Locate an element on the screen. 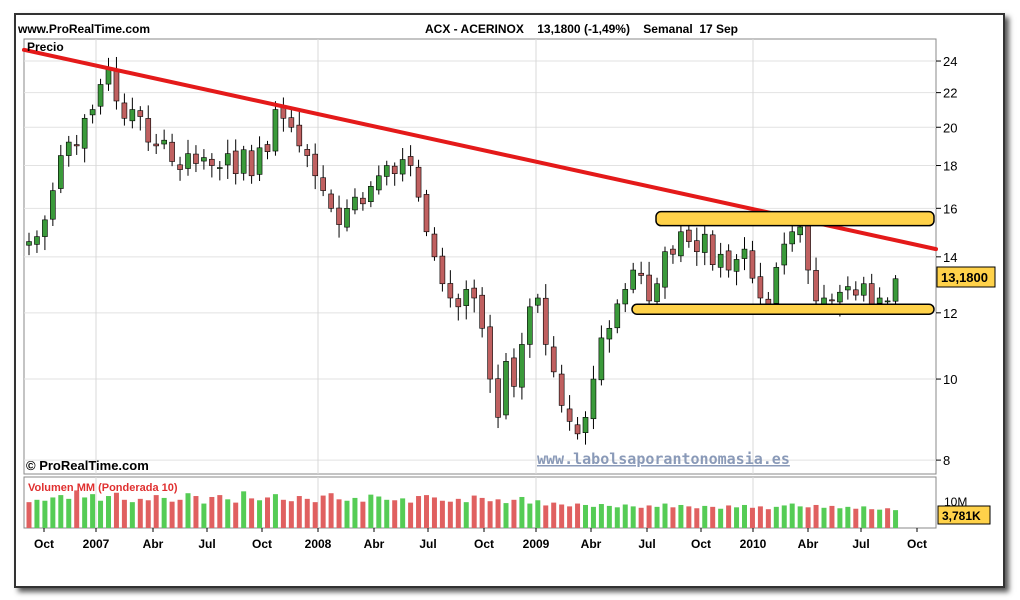 This screenshot has width=1020, height=600. x-tick-label: 2009 is located at coordinates (536, 544).